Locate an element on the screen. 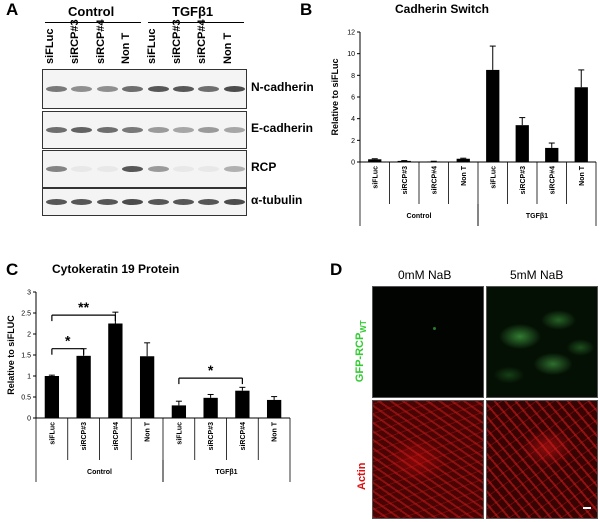 This screenshot has width=600, height=522. panel-d-row-label-gfp-sub: WT is located at coordinates (363, 326).